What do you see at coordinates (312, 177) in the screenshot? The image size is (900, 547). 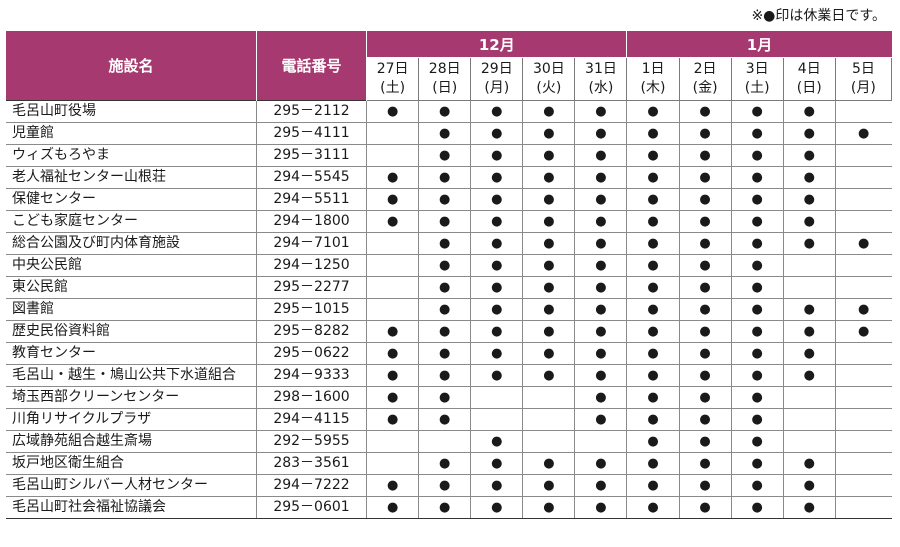 I see `facility-phone: 294－5545` at bounding box center [312, 177].